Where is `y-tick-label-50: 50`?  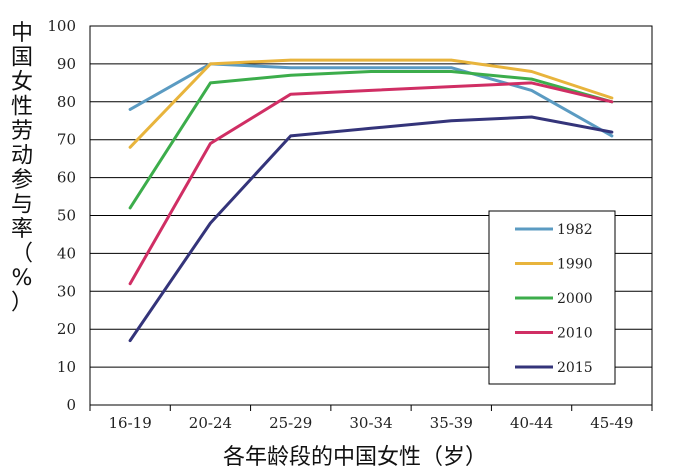 y-tick-label-50: 50 is located at coordinates (66, 216).